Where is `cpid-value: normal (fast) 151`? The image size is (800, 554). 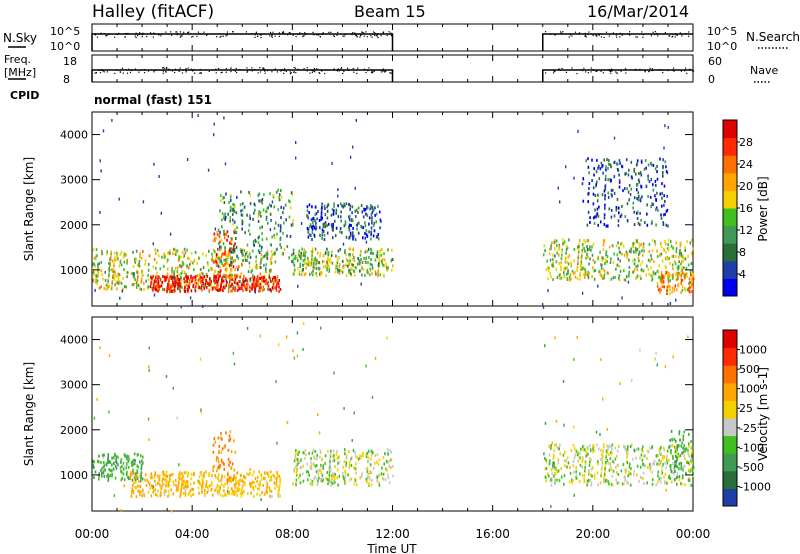 cpid-value: normal (fast) 151 is located at coordinates (153, 100).